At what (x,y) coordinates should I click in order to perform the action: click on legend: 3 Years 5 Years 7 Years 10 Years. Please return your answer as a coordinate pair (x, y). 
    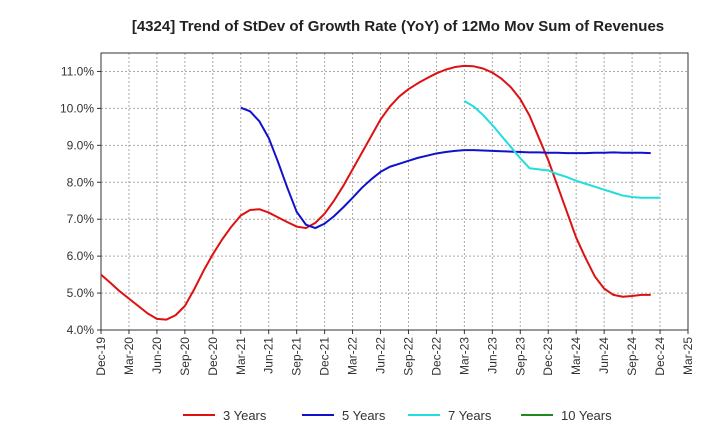
    Looking at the image, I should click on (397, 415).